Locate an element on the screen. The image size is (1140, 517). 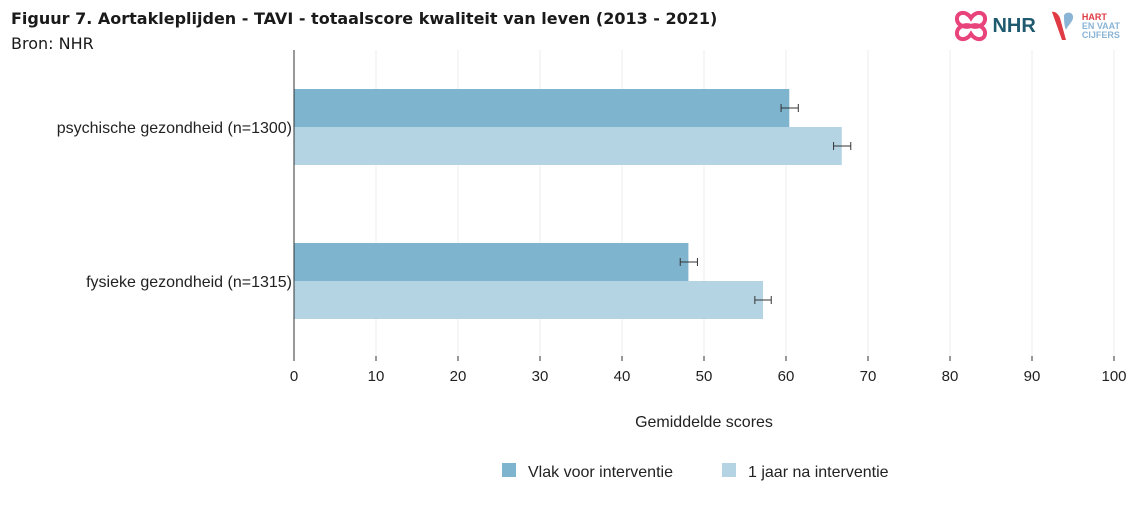
x-tick-label-40: 40 is located at coordinates (622, 376).